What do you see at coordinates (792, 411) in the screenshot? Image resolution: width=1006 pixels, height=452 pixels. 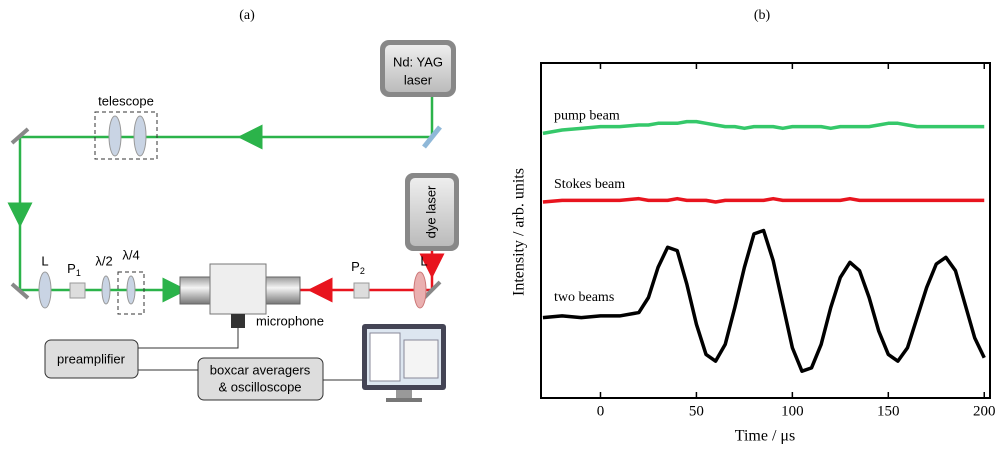 I see `x-tick-label: 100` at bounding box center [792, 411].